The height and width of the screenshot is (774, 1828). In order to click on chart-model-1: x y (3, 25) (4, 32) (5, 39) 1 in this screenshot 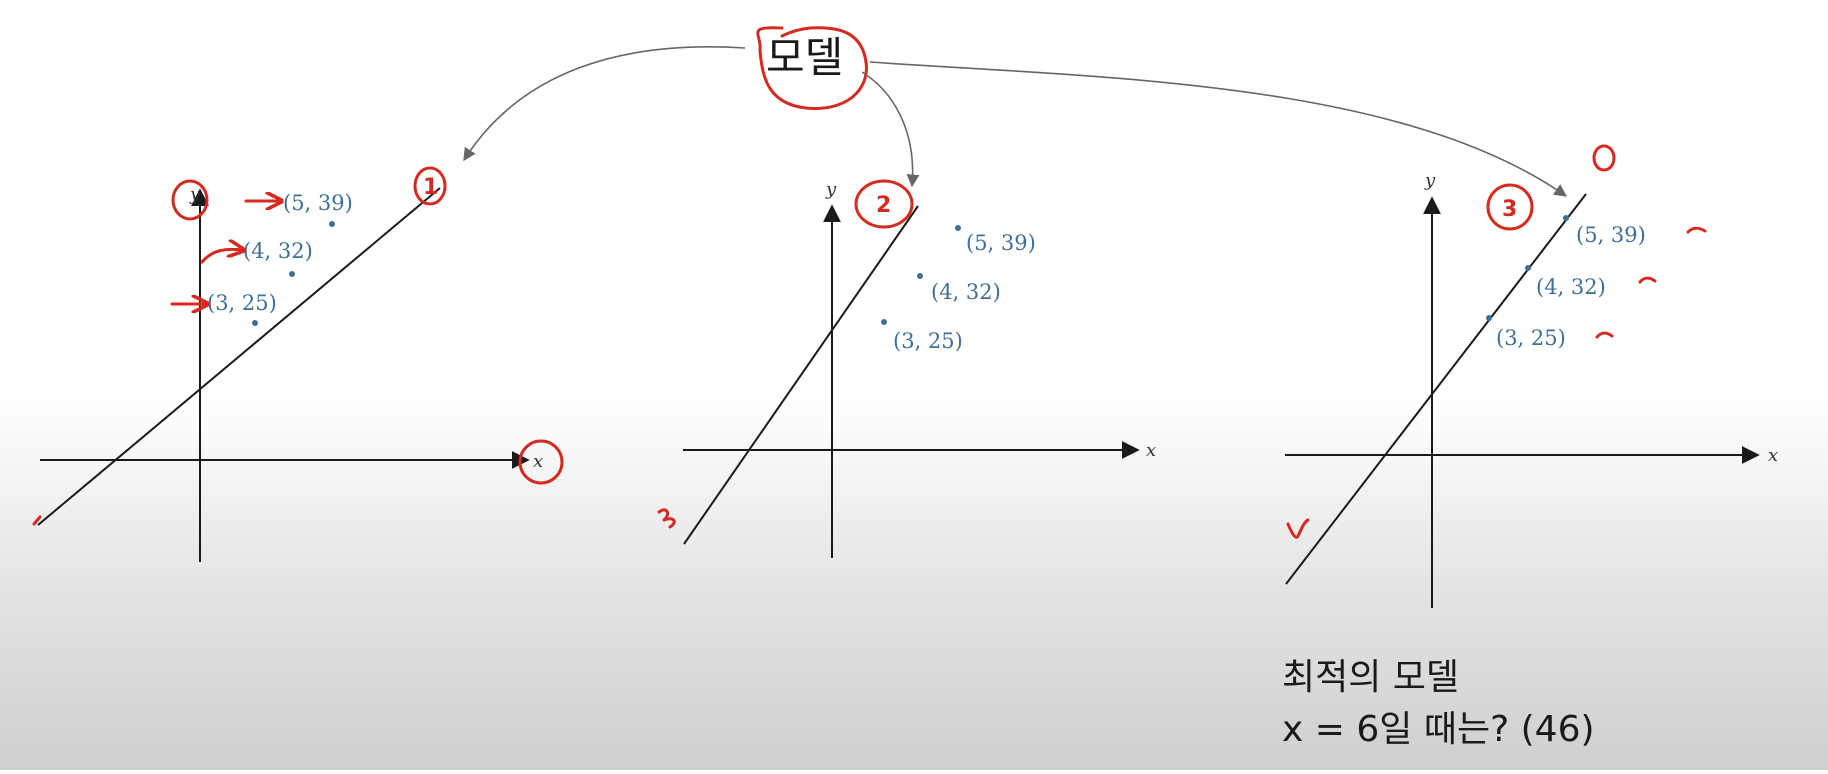, I will do `click(298, 364)`.